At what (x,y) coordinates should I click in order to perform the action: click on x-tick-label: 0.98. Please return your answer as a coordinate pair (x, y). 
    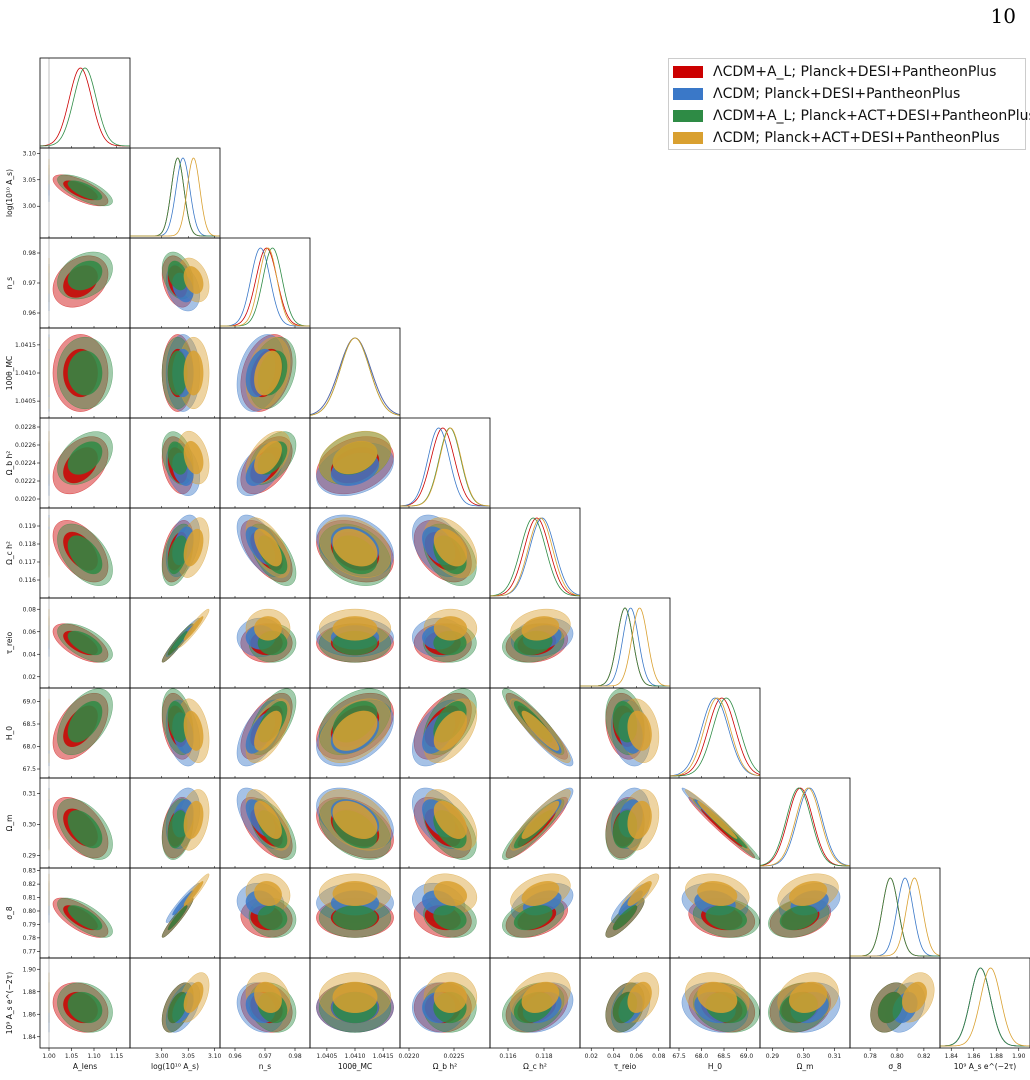
    Looking at the image, I should click on (295, 1056).